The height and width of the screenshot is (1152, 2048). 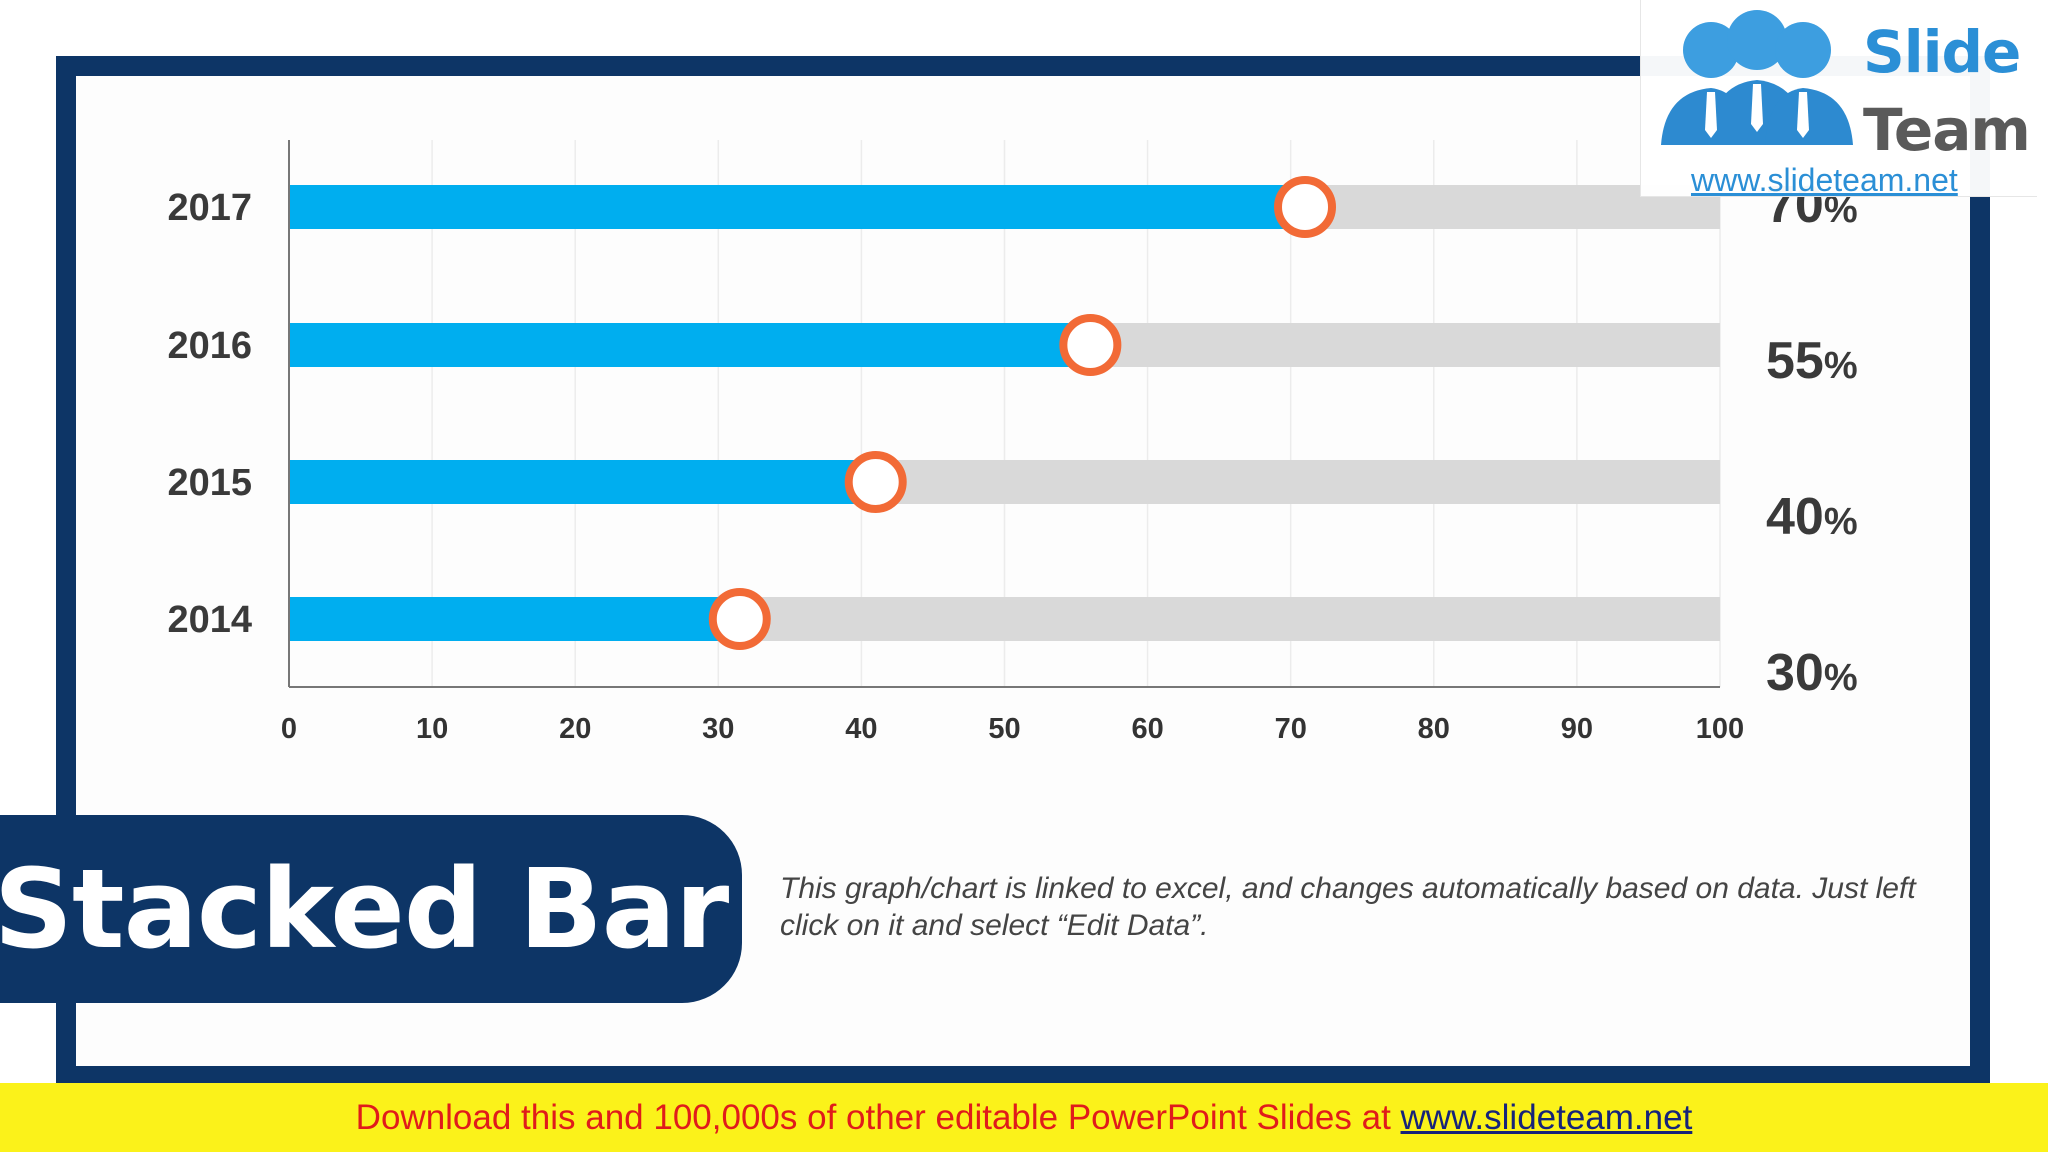 I want to click on logo-word-slide: Slide, so click(x=1942, y=52).